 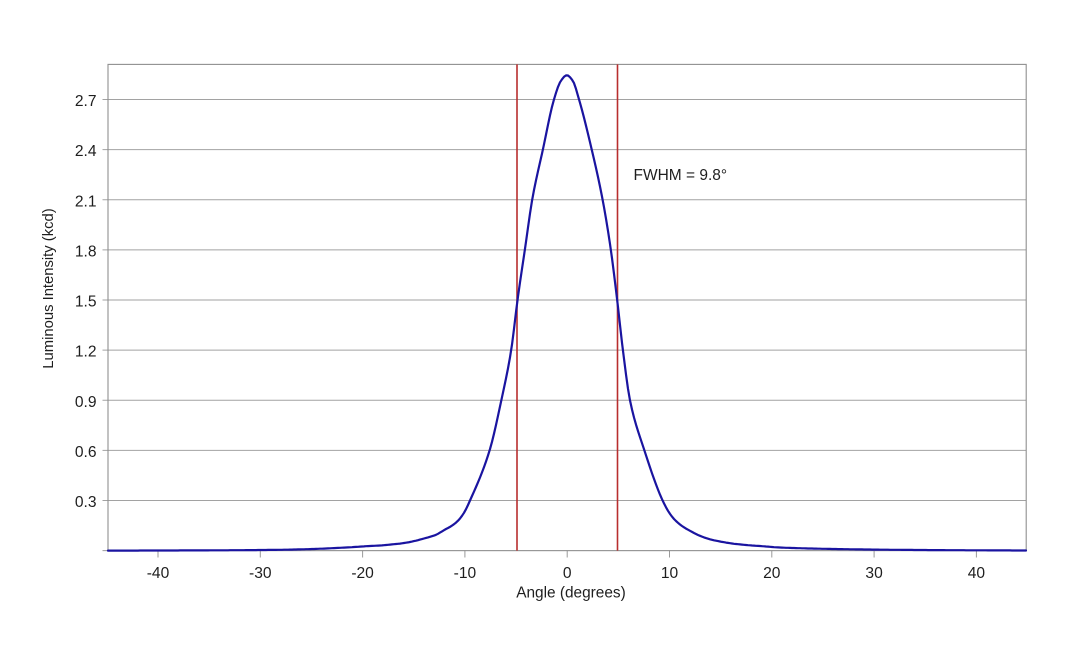 What do you see at coordinates (571, 592) in the screenshot?
I see `svg-text: Angle (degrees)` at bounding box center [571, 592].